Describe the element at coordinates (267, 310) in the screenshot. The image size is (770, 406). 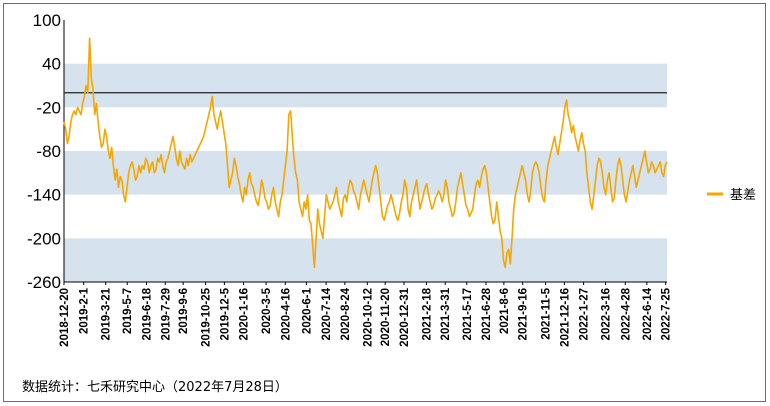
I see `x-tick-label: 2020-3-5` at that location.